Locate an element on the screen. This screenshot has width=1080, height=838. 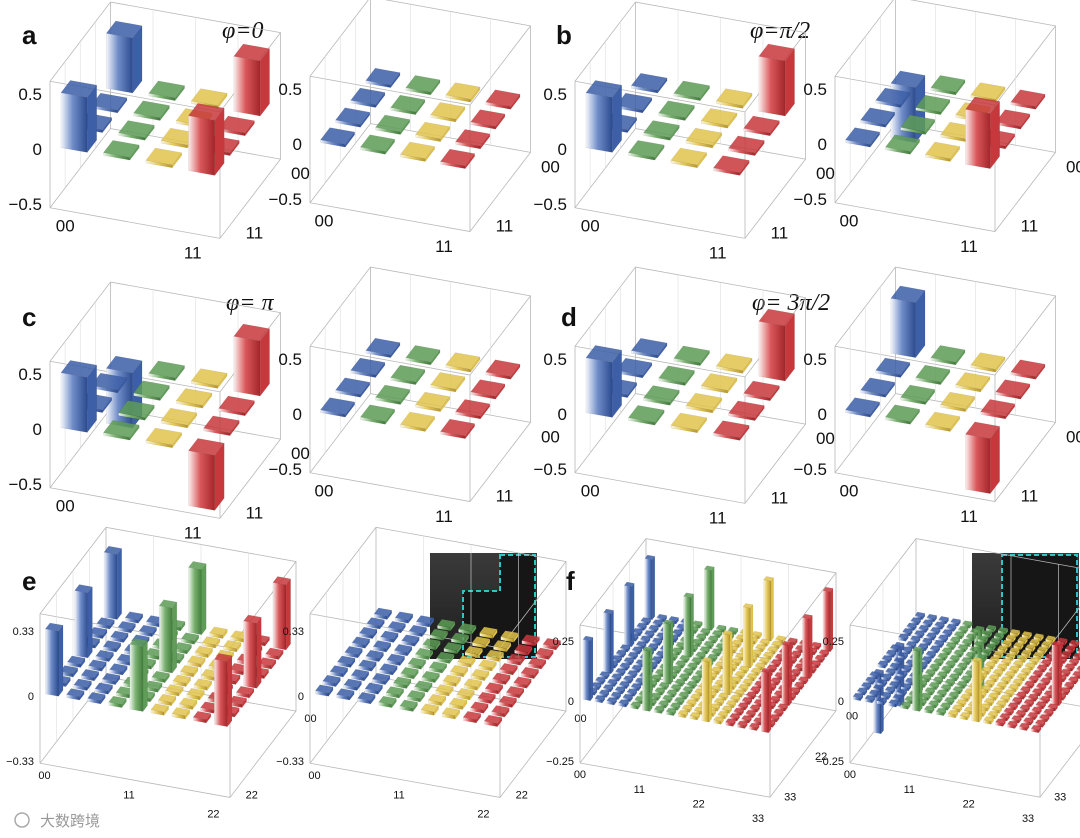
bar-e-imag-r4-c2 is located at coordinates (395, 660).